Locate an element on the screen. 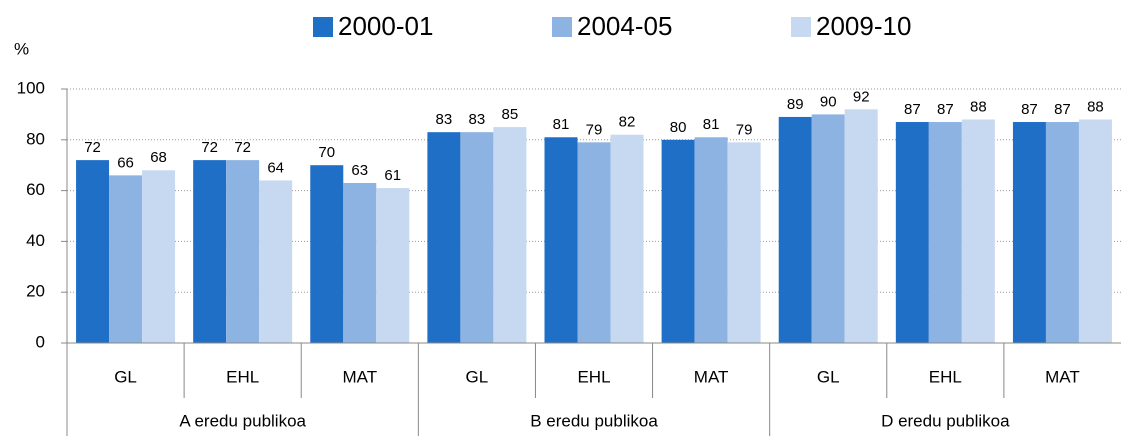 The height and width of the screenshot is (436, 1121). value-label: 64 is located at coordinates (275, 167).